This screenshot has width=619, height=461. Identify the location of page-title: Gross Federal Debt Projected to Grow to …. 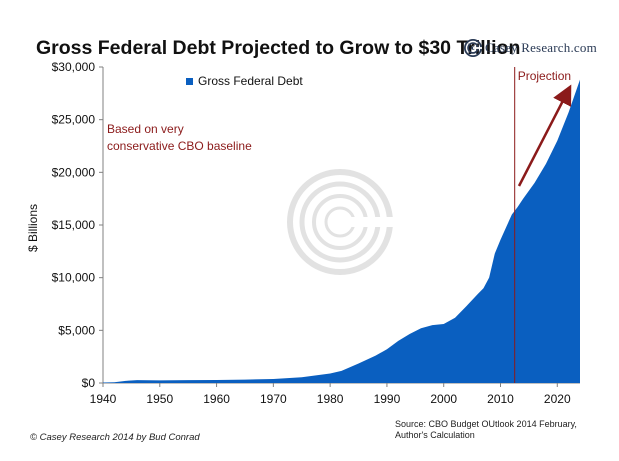
(278, 48).